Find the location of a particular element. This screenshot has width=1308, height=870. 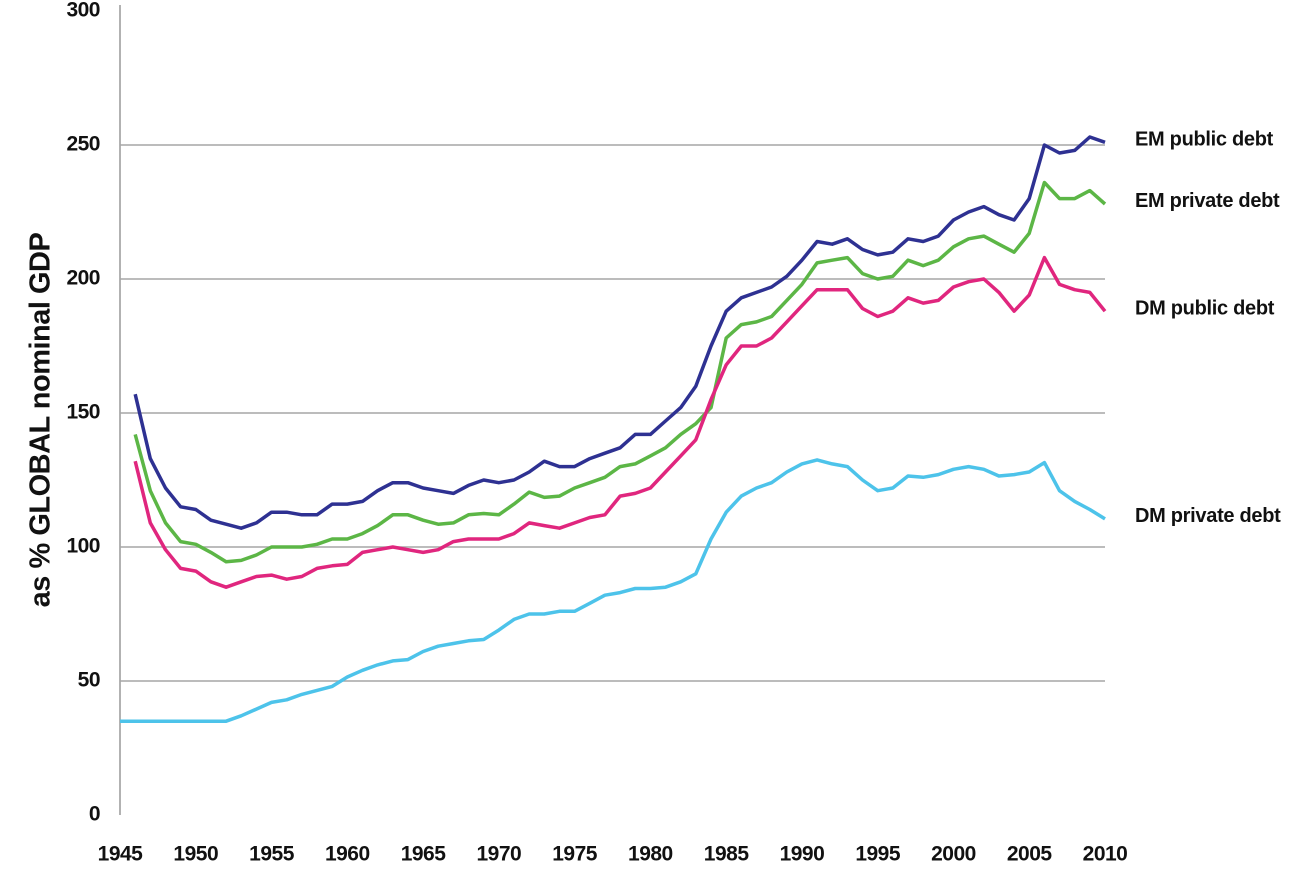

x-tick-label: 2010 is located at coordinates (1105, 854).